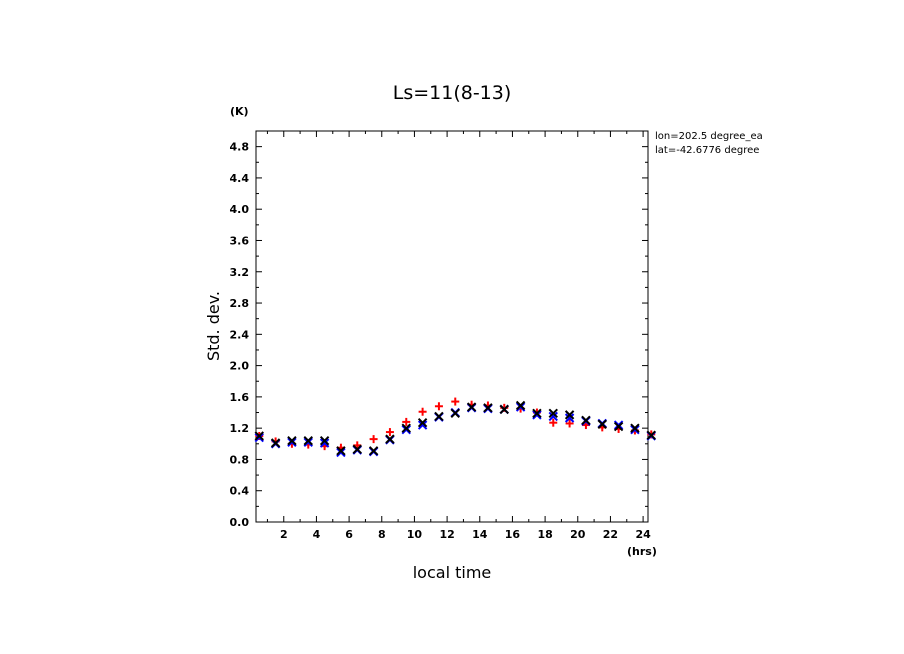 The width and height of the screenshot is (904, 654). Describe the element at coordinates (415, 534) in the screenshot. I see `x-tick-label: 10` at that location.